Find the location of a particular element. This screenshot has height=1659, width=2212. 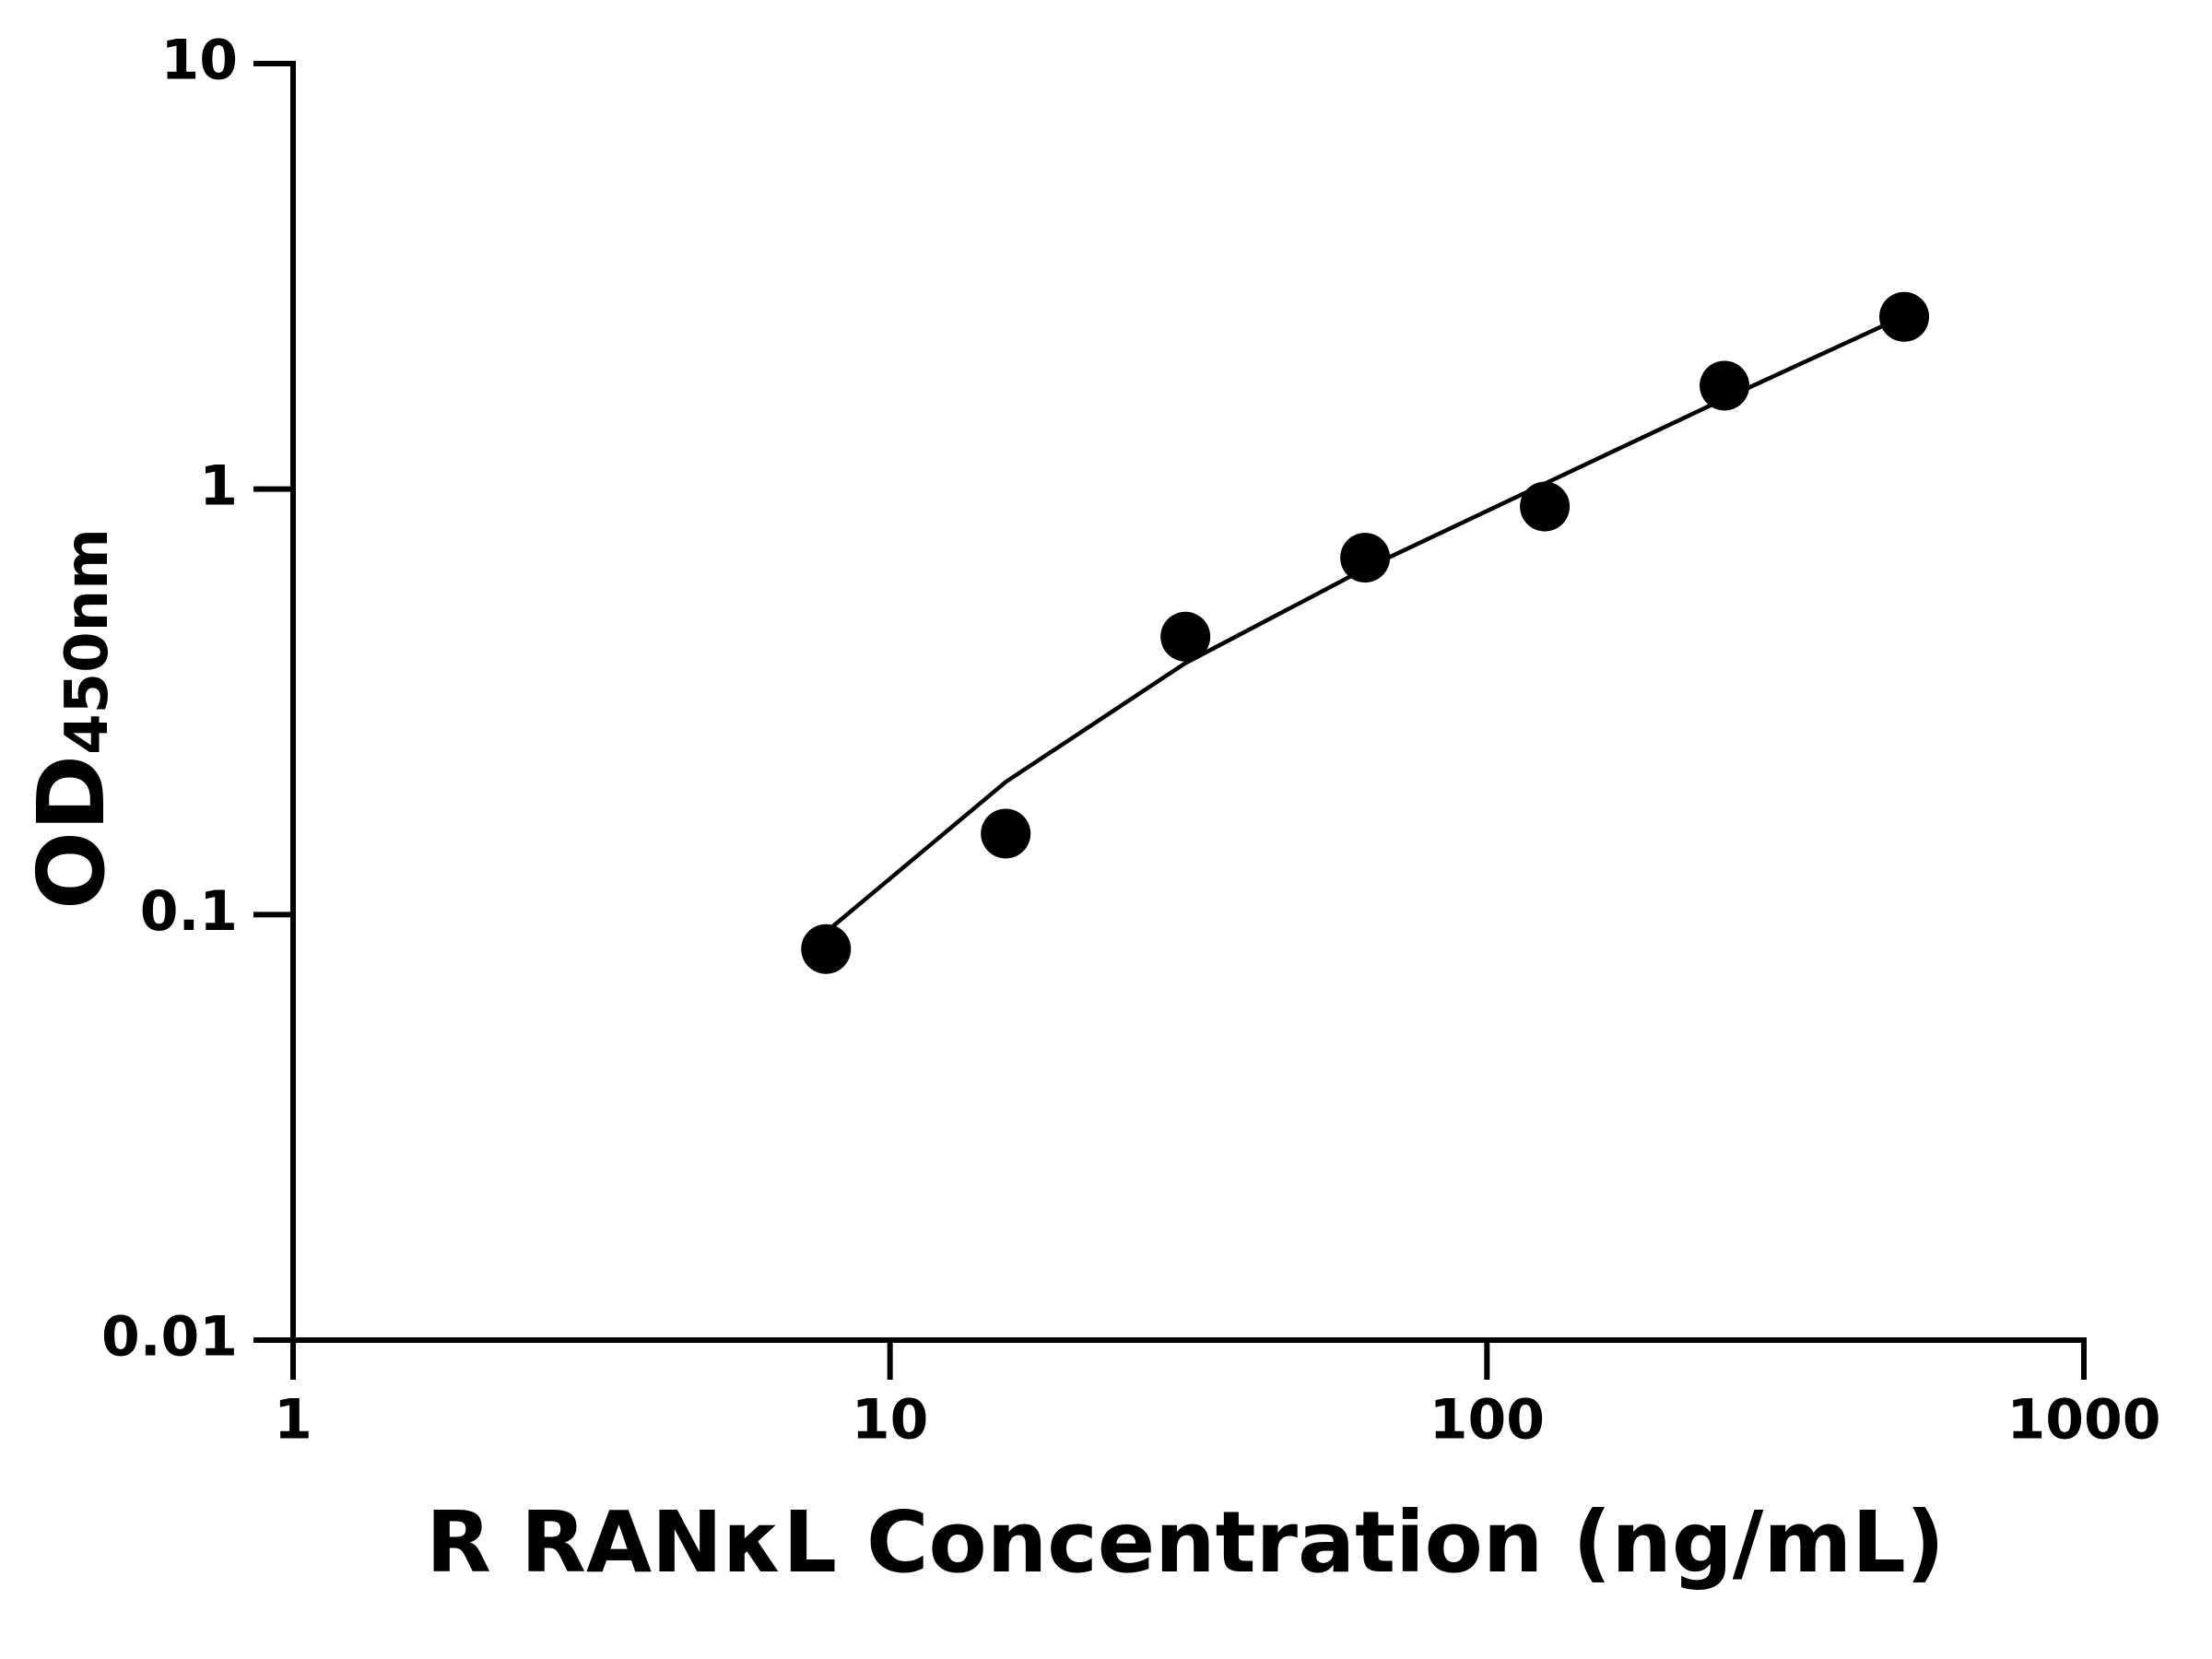

x-tick-label: 10 is located at coordinates (890, 1420).